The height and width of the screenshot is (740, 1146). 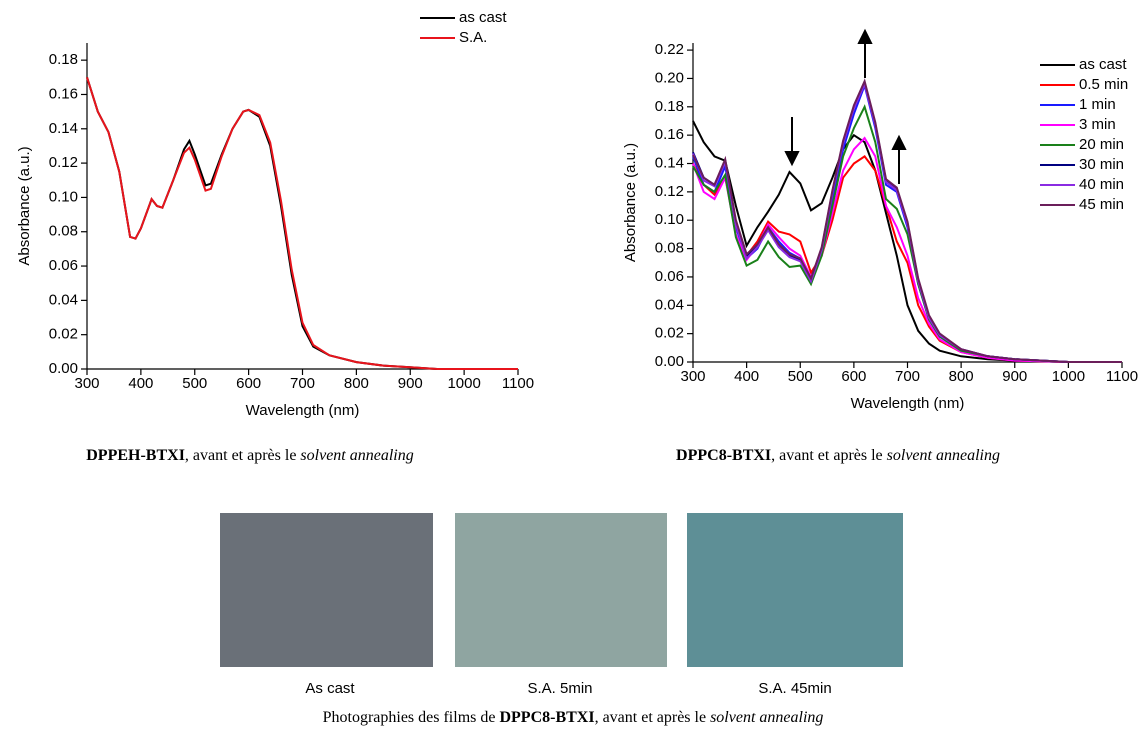 I want to click on photo-label: As cast, so click(x=330, y=688).